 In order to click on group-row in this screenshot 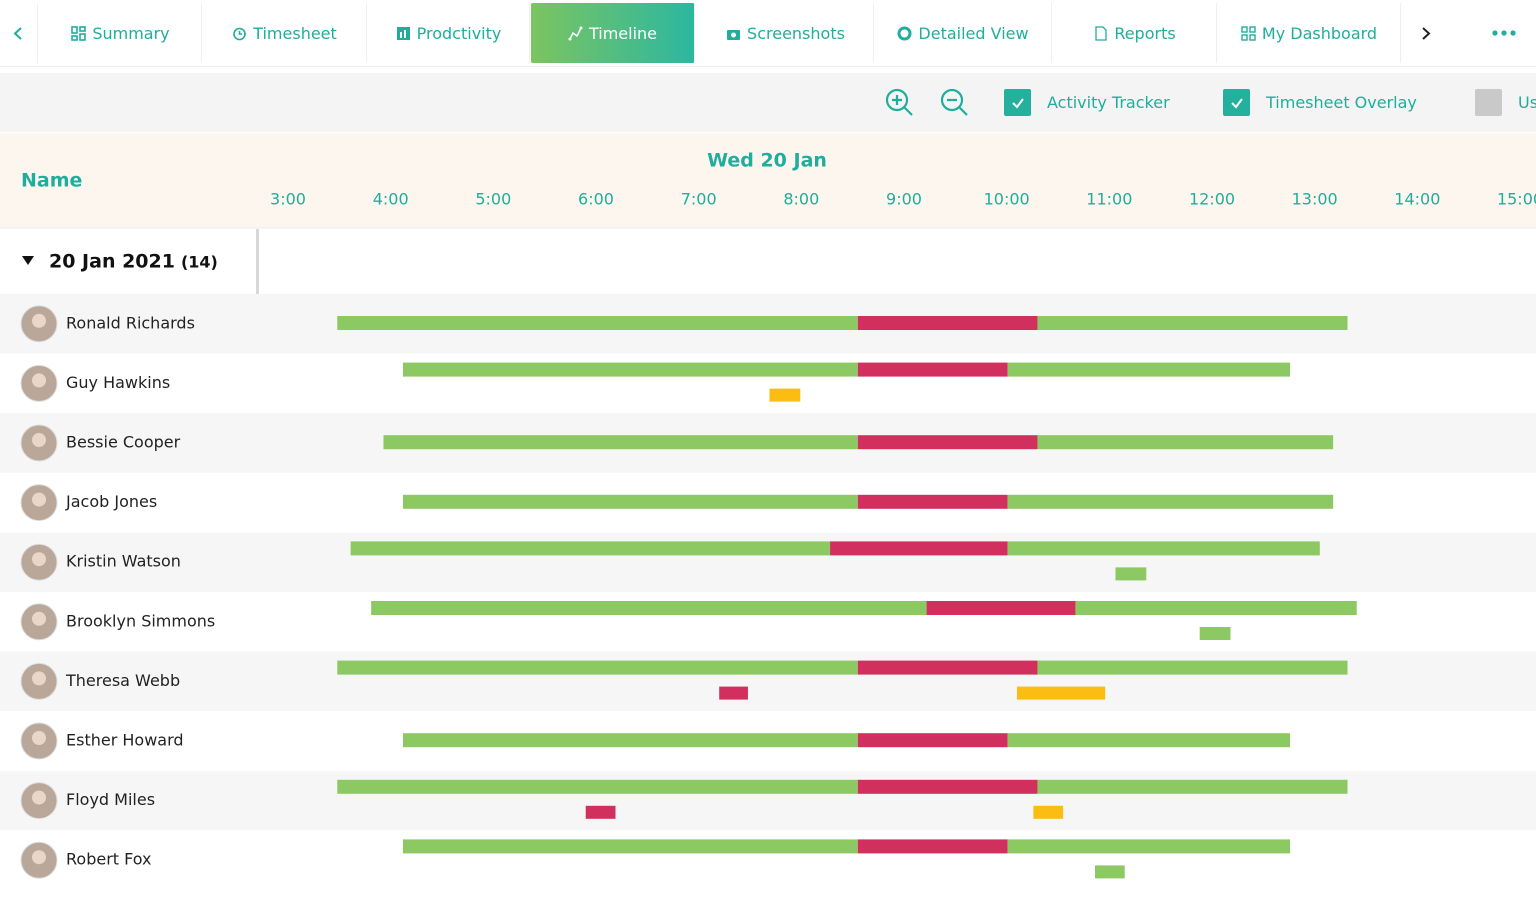, I will do `click(128, 261)`.